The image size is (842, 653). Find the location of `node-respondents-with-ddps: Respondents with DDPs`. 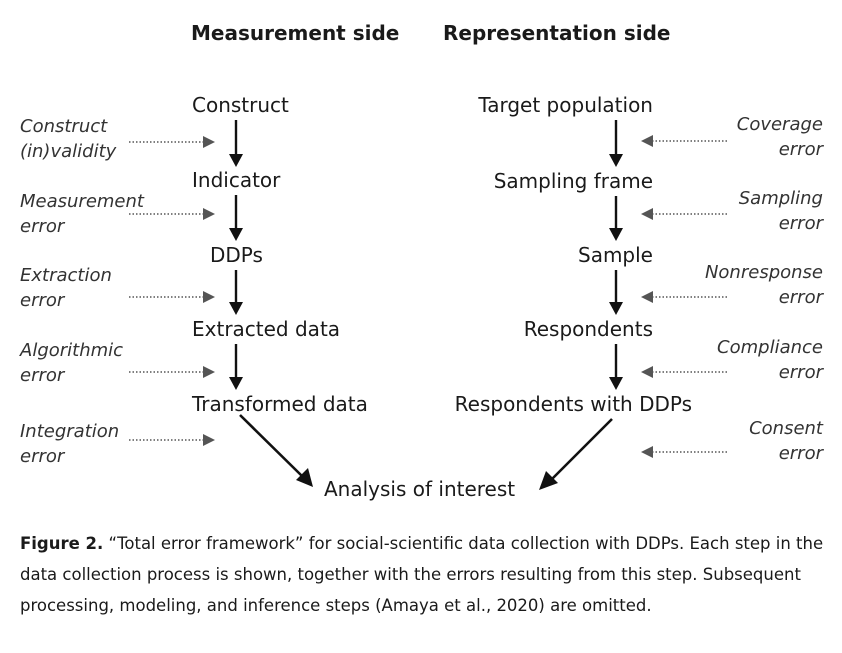

node-respondents-with-ddps: Respondents with DDPs is located at coordinates (573, 404).